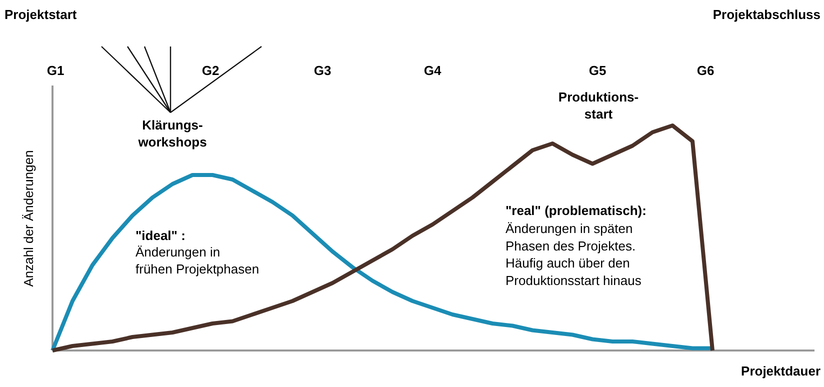 Image resolution: width=824 pixels, height=387 pixels. I want to click on text: G6, so click(705, 70).